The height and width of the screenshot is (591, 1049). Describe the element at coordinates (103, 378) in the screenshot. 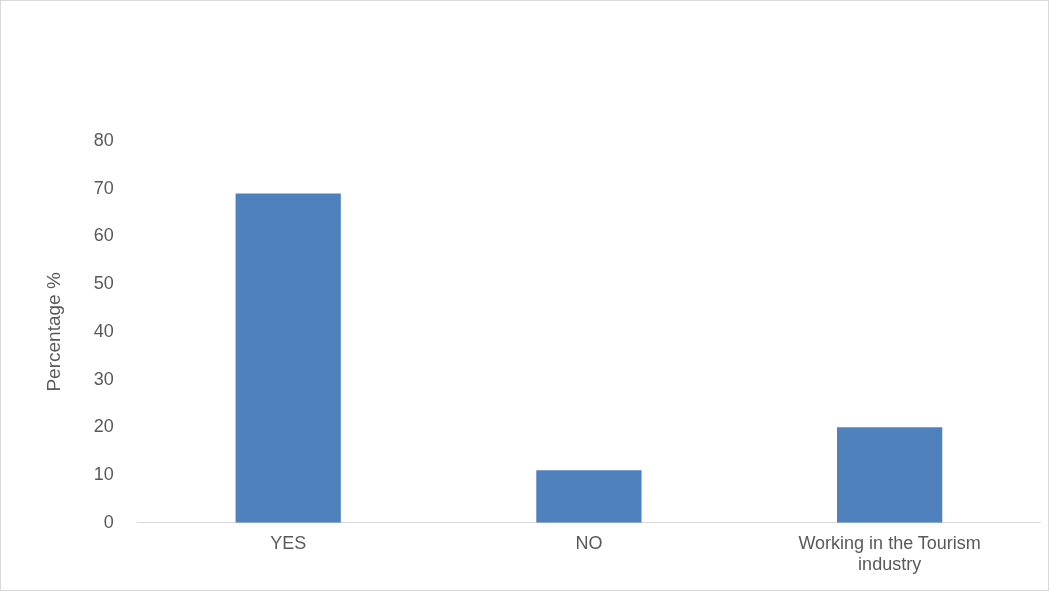

I see `y-tick-label: 30` at that location.